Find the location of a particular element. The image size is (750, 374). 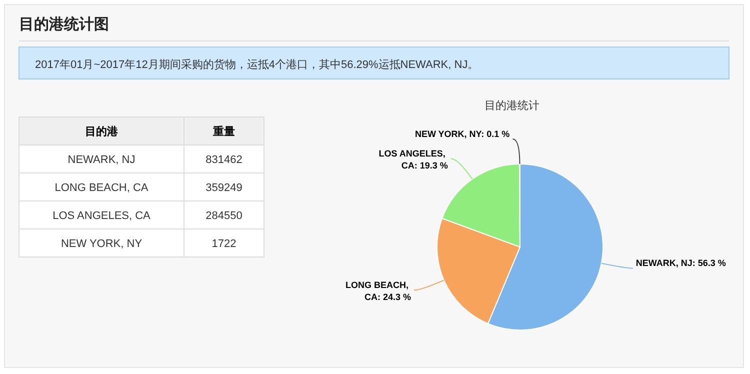

text: 2017年01月~2017年12月期间采购的货物，运抵4个港口，其中56.29%运抵NEWARK, NJ。 is located at coordinates (257, 64).